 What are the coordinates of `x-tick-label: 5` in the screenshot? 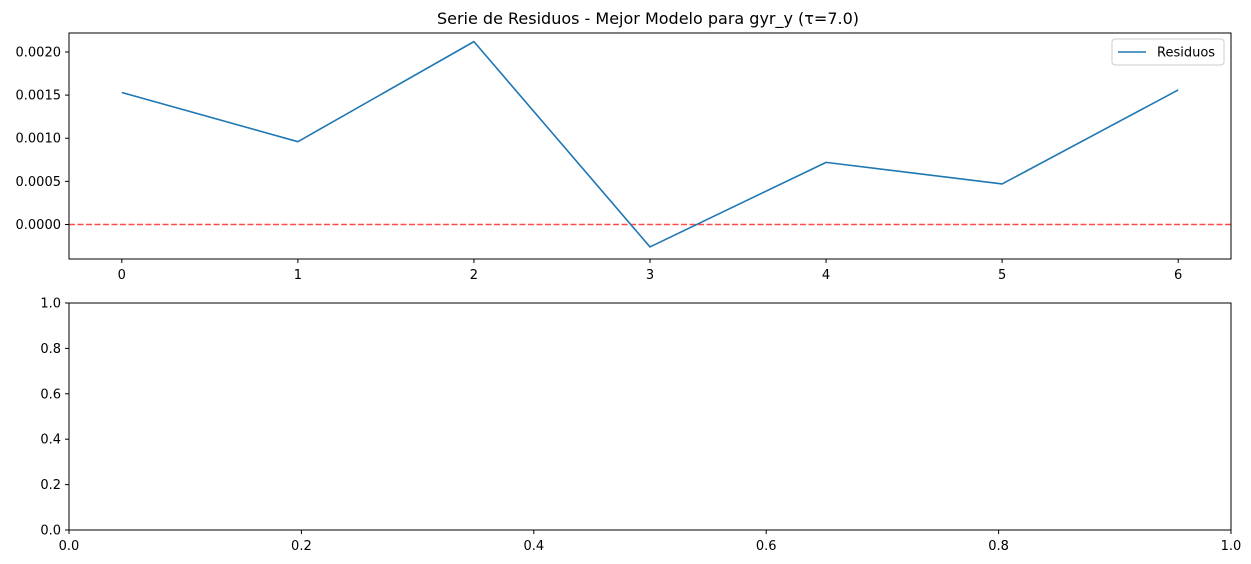 It's located at (1002, 275).